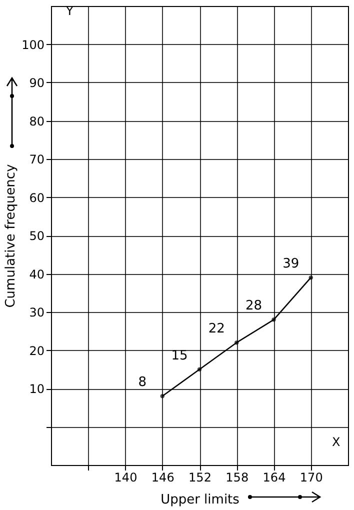 The image size is (354, 510). What do you see at coordinates (36, 351) in the screenshot?
I see `y-tick-label: 20` at bounding box center [36, 351].